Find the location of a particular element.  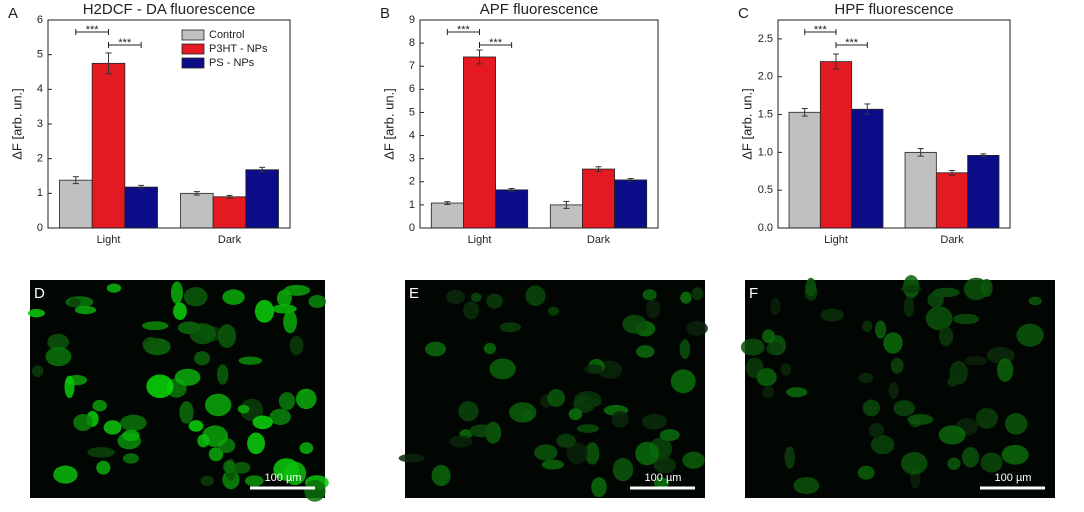

legend-label: P3HT - NPs is located at coordinates (238, 49).